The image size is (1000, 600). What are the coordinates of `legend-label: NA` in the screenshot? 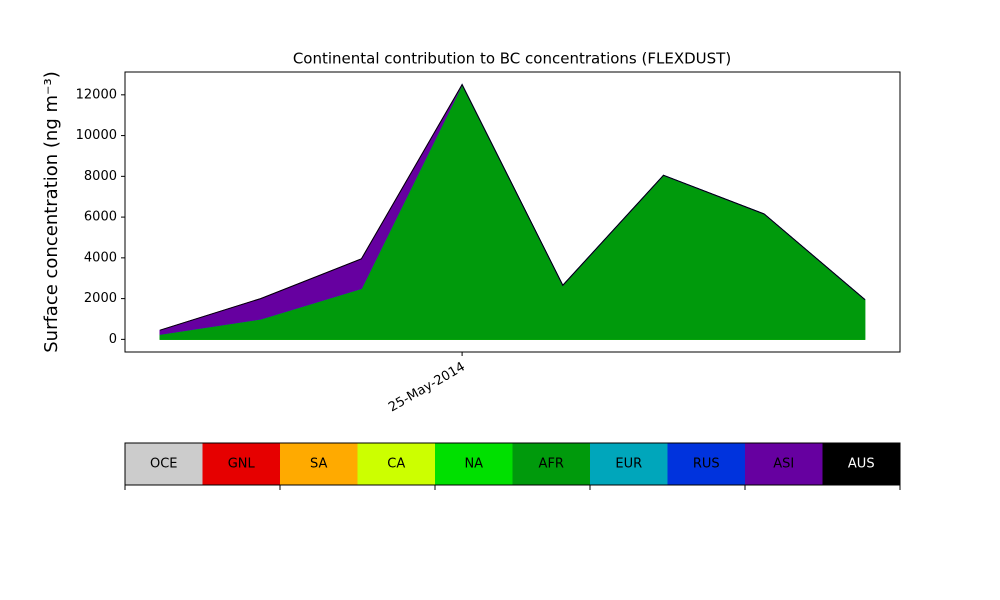 It's located at (473, 464).